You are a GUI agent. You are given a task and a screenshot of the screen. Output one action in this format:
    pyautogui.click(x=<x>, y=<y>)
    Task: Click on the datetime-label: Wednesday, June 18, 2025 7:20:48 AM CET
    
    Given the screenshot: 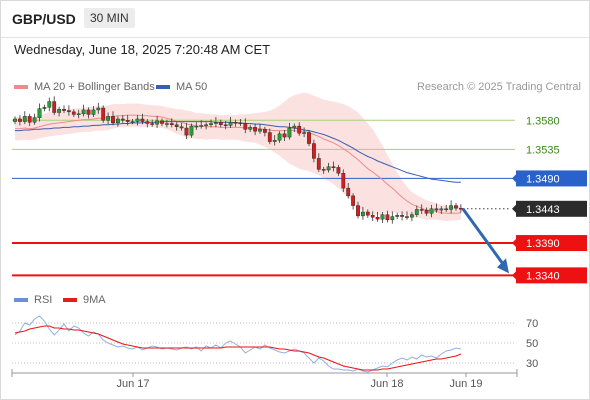 What is the action you would take?
    pyautogui.click(x=142, y=49)
    